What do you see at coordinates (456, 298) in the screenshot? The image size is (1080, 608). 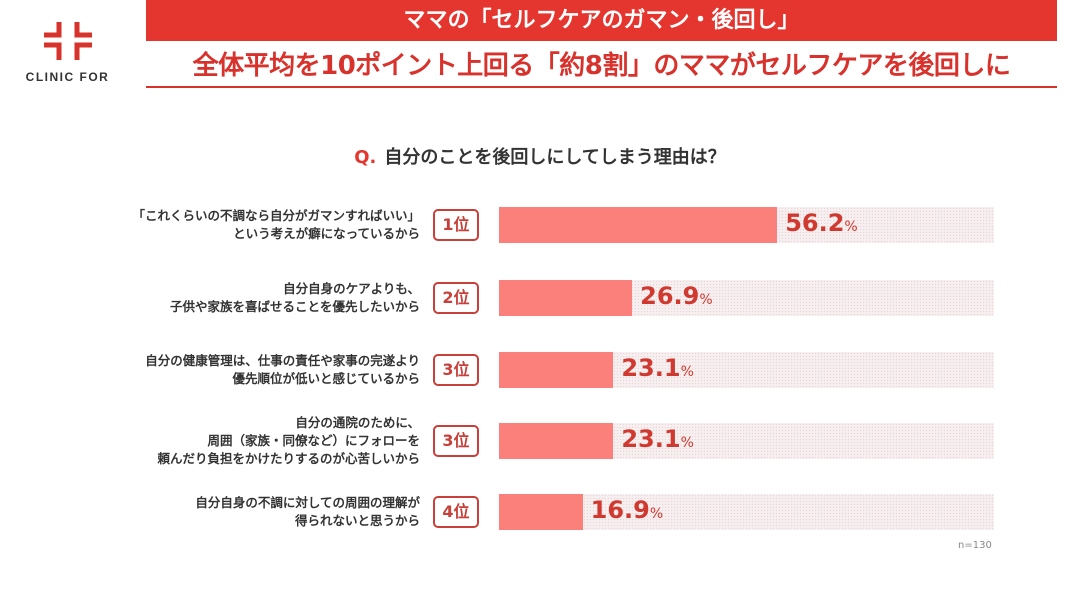 I see `rank-badge: 2位` at bounding box center [456, 298].